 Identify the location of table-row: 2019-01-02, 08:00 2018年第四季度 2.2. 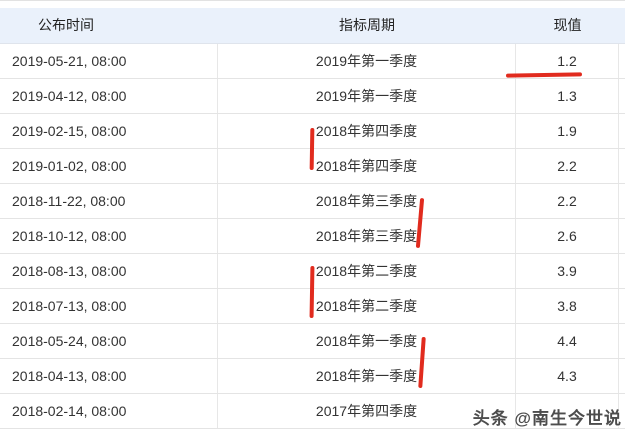
(312, 166).